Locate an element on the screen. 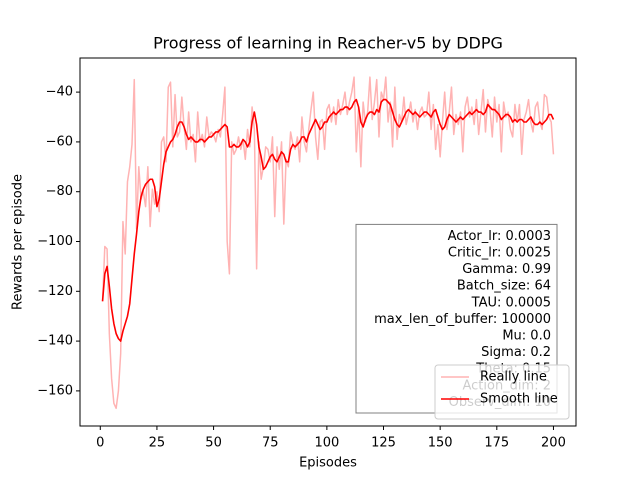 Image resolution: width=640 pixels, height=480 pixels. x-tick-label: 125 is located at coordinates (383, 443).